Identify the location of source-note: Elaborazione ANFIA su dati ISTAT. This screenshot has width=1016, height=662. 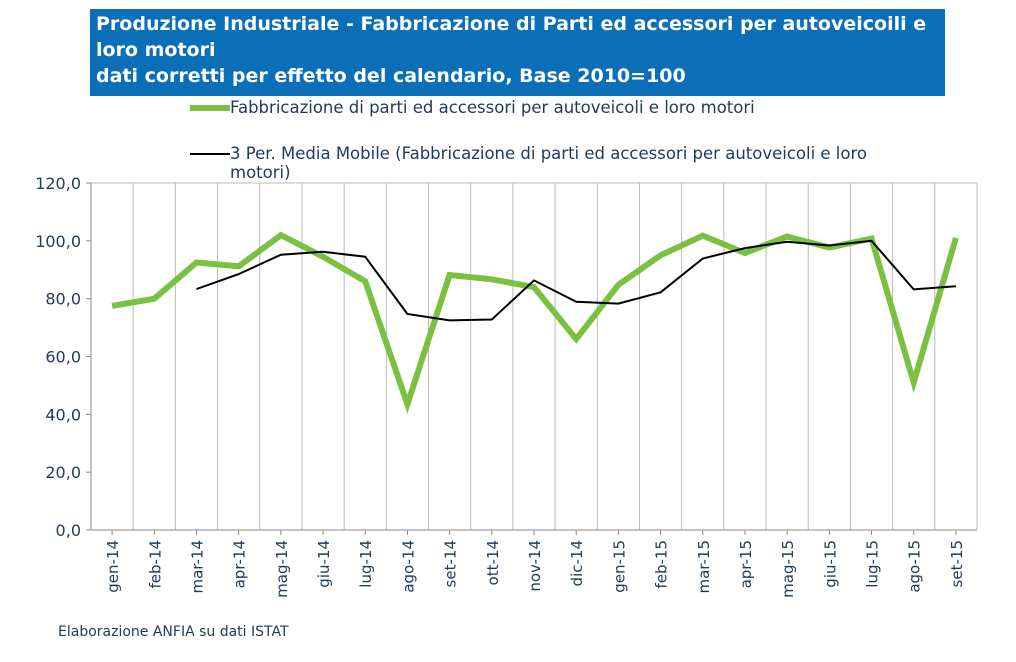
(173, 632).